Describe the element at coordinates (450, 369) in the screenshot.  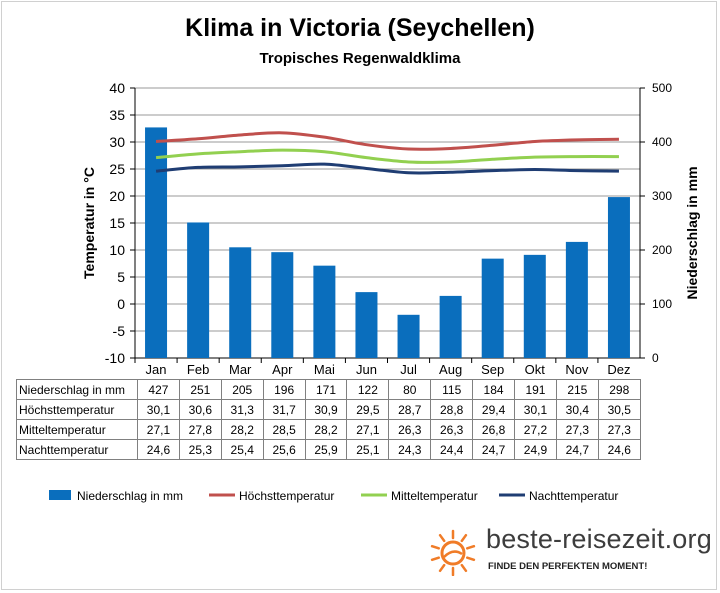
I see `x-tick-label: Aug` at that location.